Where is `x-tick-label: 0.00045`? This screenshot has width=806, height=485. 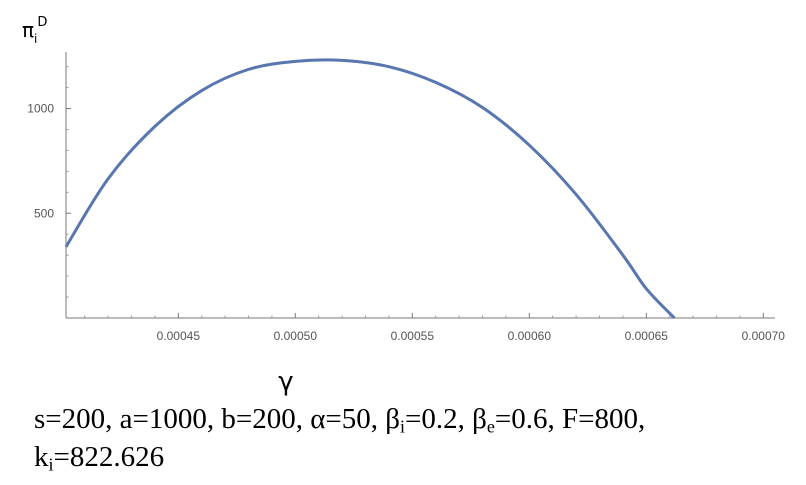
x-tick-label: 0.00045 is located at coordinates (179, 336).